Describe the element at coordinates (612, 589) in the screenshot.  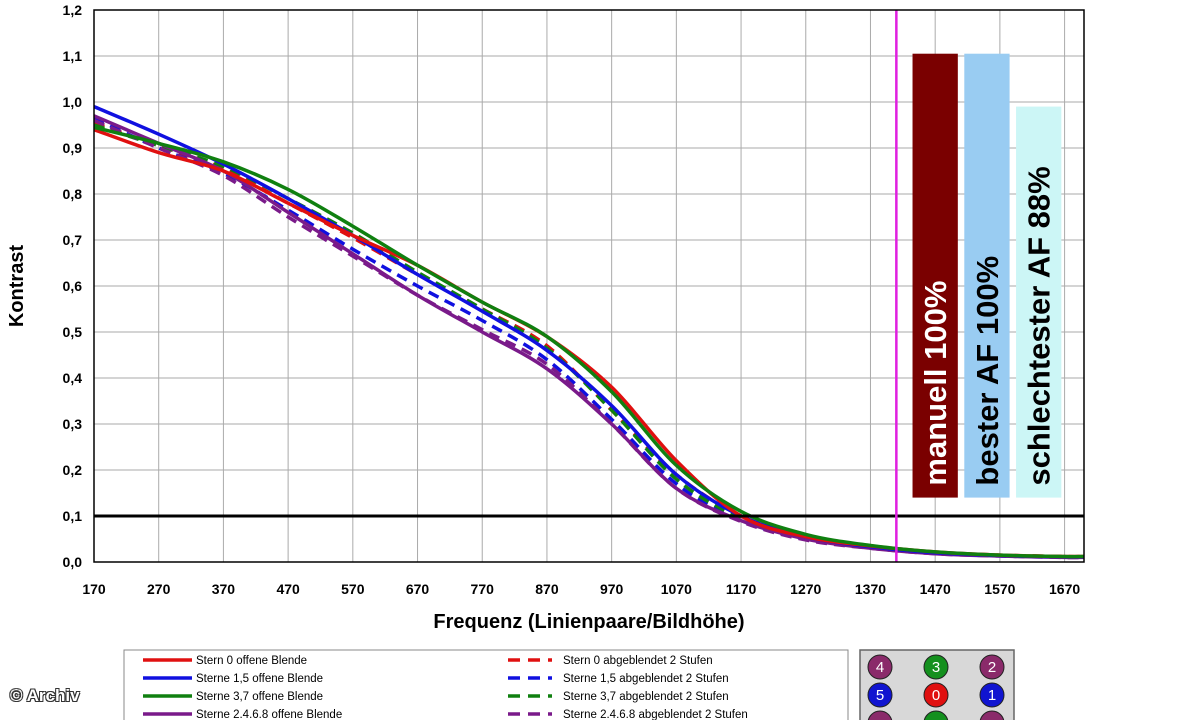
I see `x-tick-label: 970` at that location.